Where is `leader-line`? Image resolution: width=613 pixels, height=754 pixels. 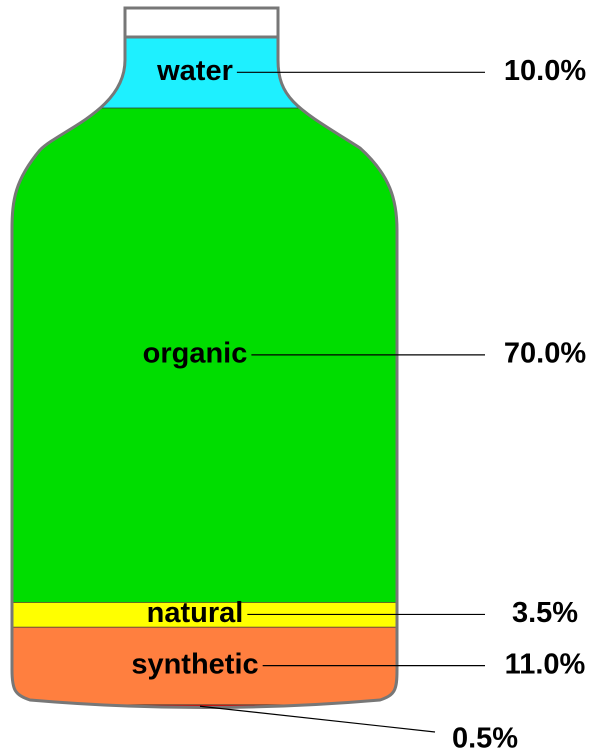 leader-line is located at coordinates (317, 719).